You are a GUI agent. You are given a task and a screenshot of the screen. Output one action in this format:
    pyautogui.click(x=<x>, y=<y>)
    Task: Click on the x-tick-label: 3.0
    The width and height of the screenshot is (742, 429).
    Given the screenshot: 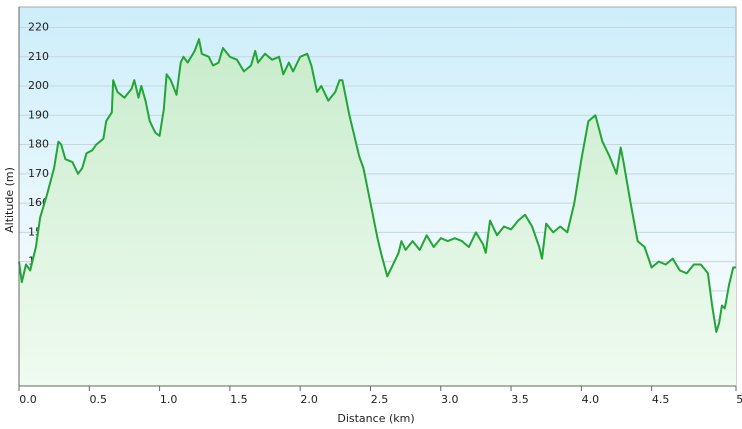 What is the action you would take?
    pyautogui.click(x=450, y=399)
    